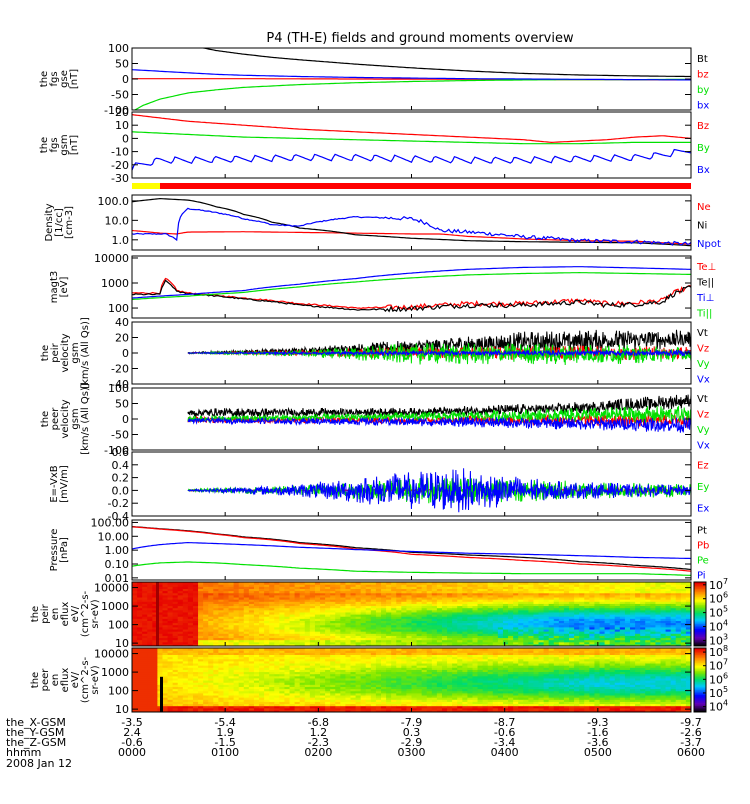 This screenshot has height=804, width=750. What do you see at coordinates (440, 414) in the screenshot?
I see `panel-peer-velocity-data` at bounding box center [440, 414].